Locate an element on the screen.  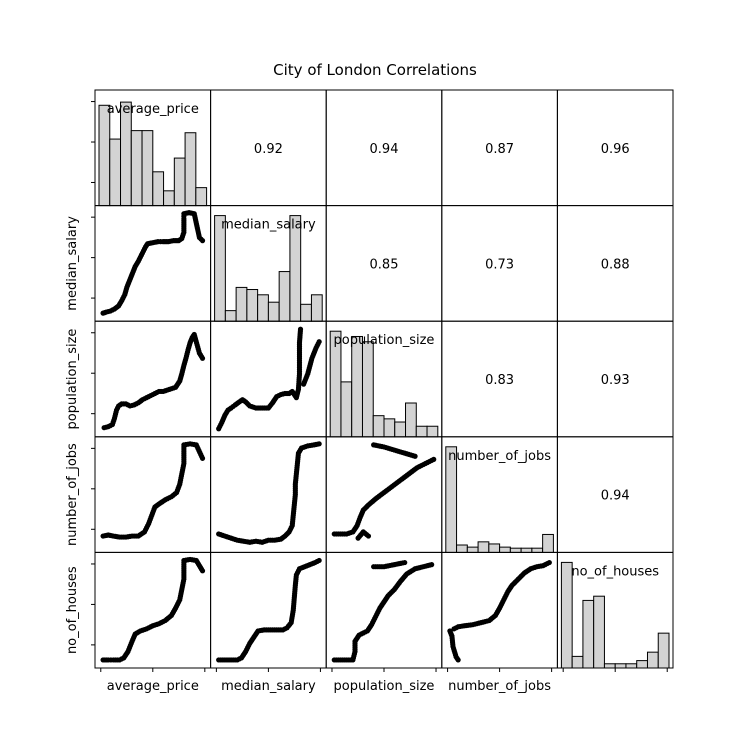
correlation-value: 0.85 is located at coordinates (384, 264).